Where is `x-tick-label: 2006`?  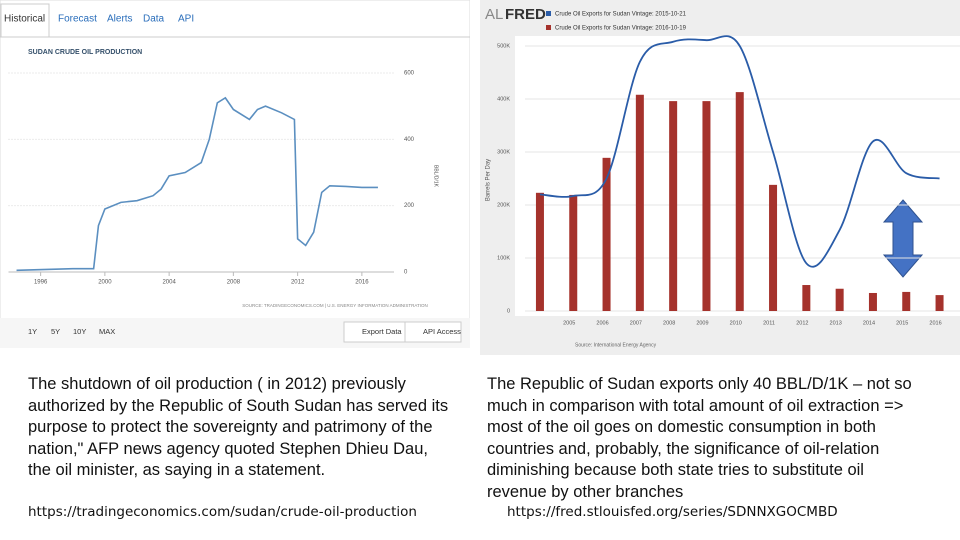 x-tick-label: 2006 is located at coordinates (602, 323).